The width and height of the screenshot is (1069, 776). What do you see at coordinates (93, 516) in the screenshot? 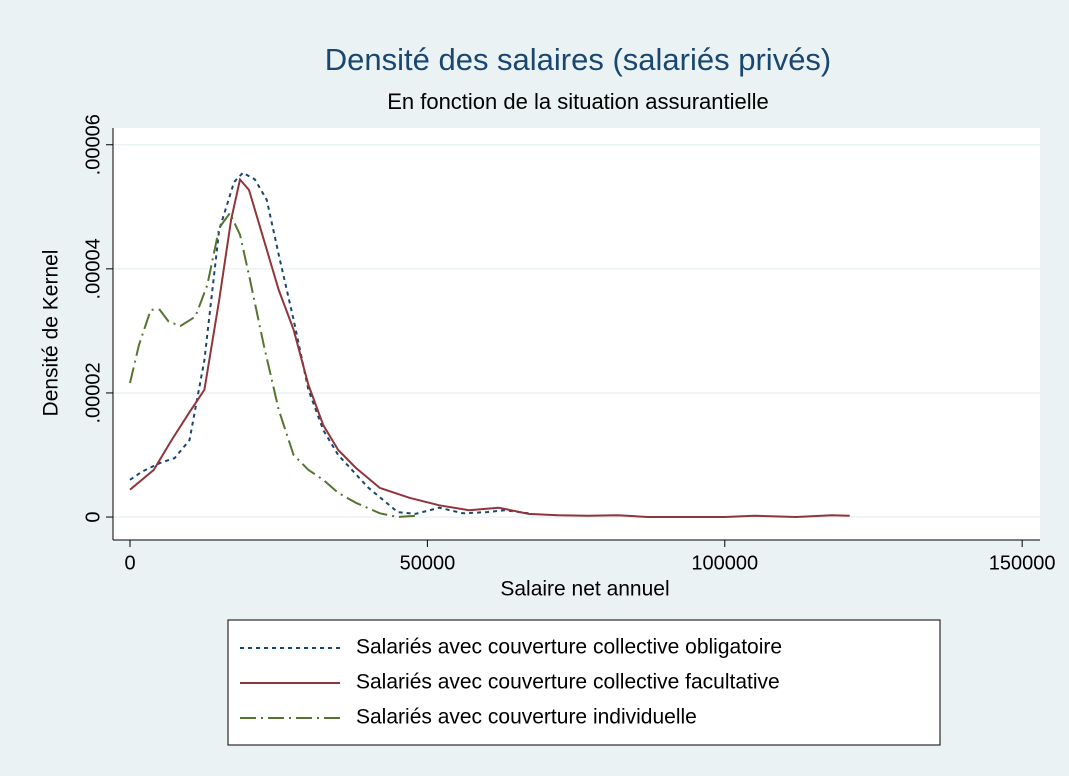
I see `y-tick-label: 0` at bounding box center [93, 516].